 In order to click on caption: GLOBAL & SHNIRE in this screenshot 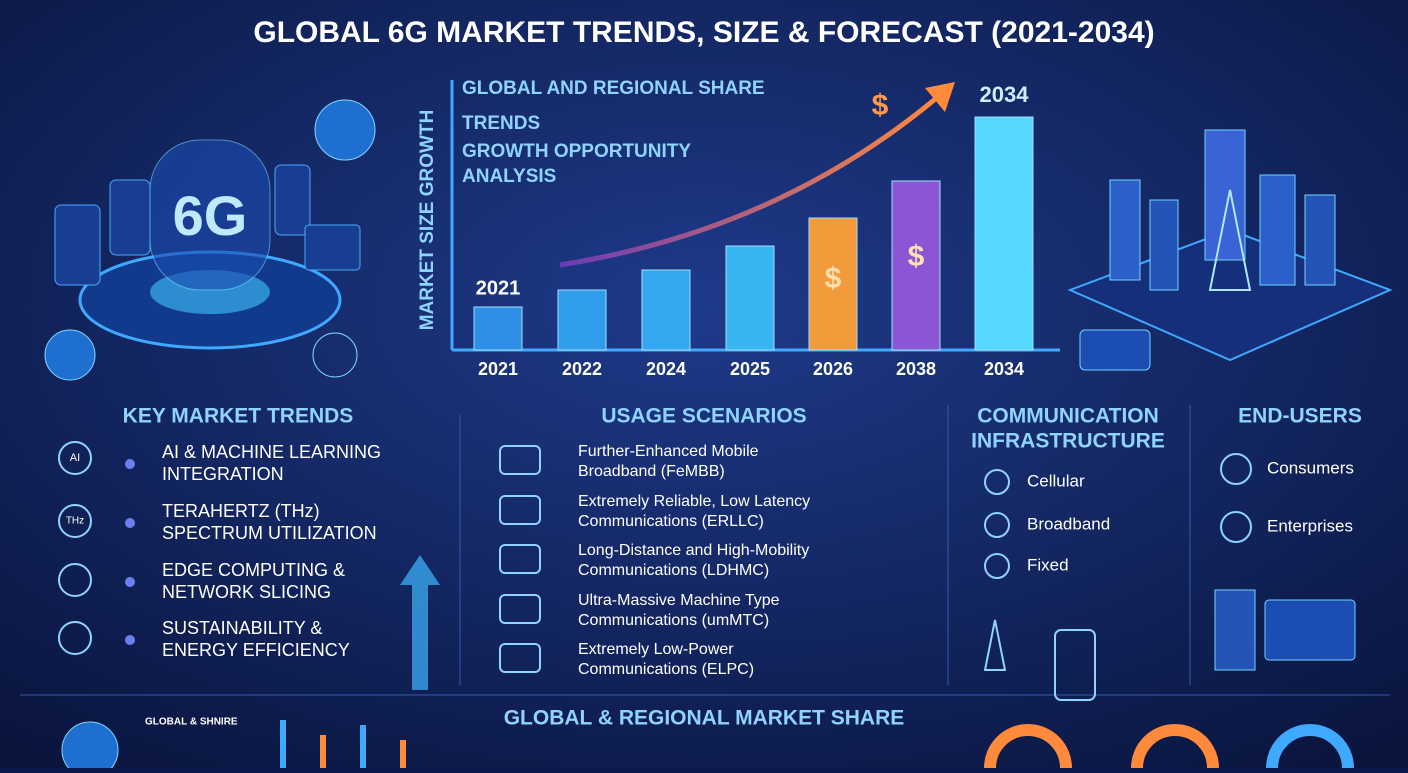, I will do `click(191, 722)`.